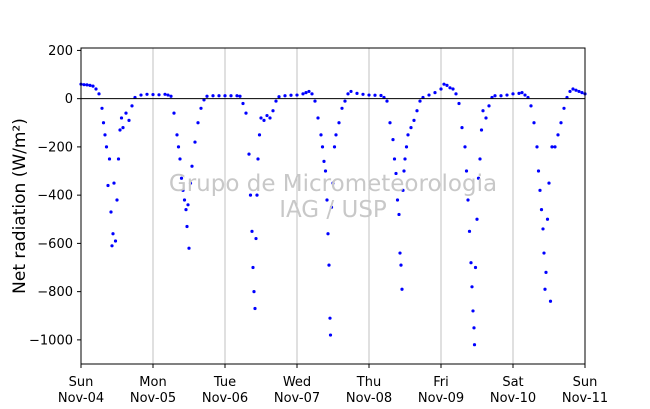  Describe the element at coordinates (69, 99) in the screenshot. I see `y-tick-label: 0` at that location.